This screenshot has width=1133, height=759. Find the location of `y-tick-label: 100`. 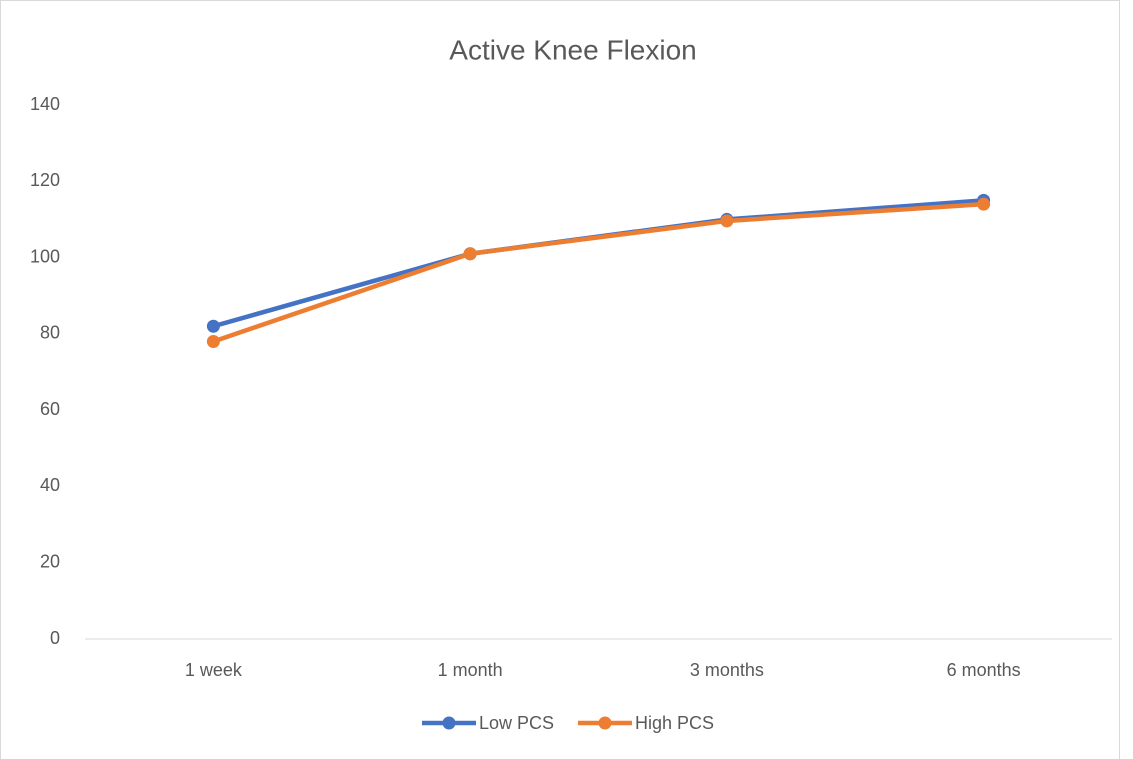

y-tick-label: 100 is located at coordinates (45, 256).